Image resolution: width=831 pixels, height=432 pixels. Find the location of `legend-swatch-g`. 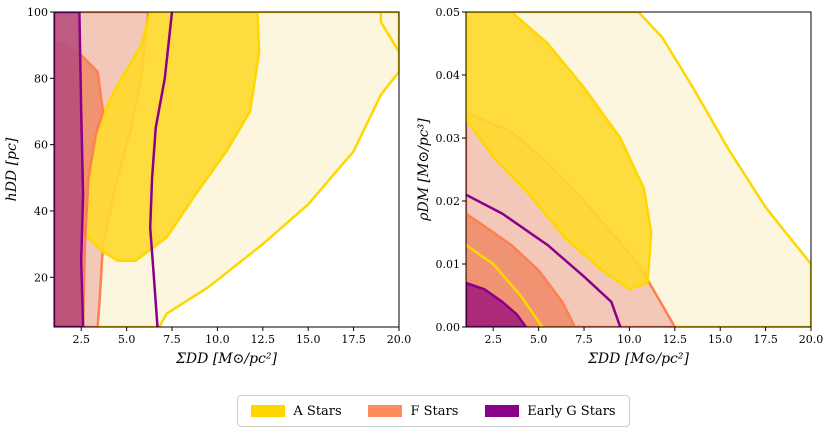

legend-swatch-g is located at coordinates (502, 411).